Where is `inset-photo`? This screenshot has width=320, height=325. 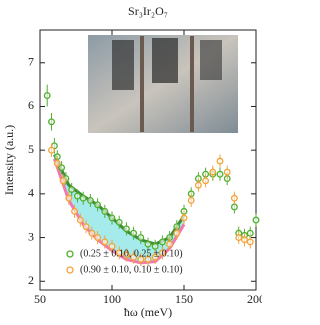
inset-photo is located at coordinates (163, 84).